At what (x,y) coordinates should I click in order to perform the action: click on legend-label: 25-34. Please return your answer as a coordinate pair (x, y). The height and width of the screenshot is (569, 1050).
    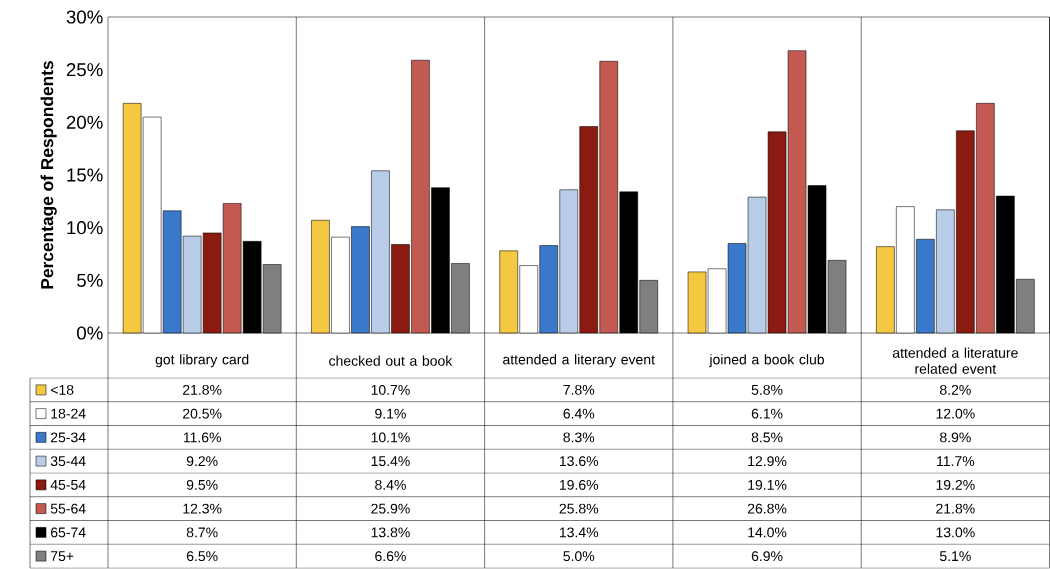
    Looking at the image, I should click on (68, 437).